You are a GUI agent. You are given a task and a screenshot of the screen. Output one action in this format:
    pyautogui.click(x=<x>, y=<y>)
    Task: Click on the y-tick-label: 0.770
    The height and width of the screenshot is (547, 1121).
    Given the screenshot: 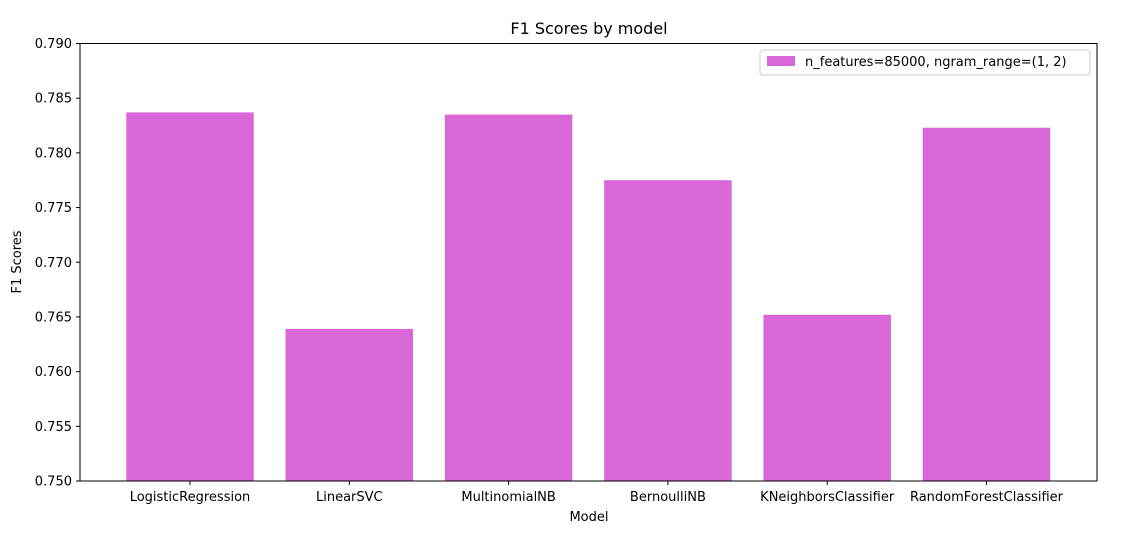 What is the action you would take?
    pyautogui.click(x=53, y=263)
    